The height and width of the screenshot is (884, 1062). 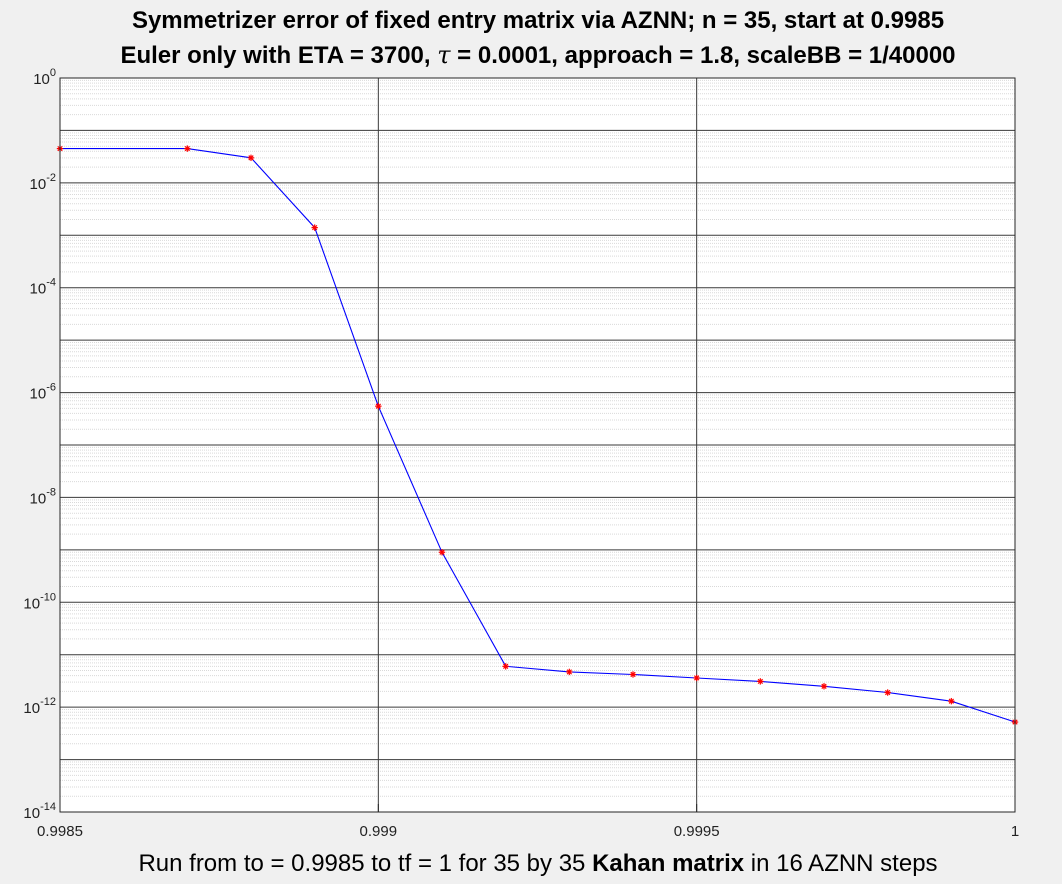 What do you see at coordinates (51, 492) in the screenshot?
I see `y-tick-exponent: -8` at bounding box center [51, 492].